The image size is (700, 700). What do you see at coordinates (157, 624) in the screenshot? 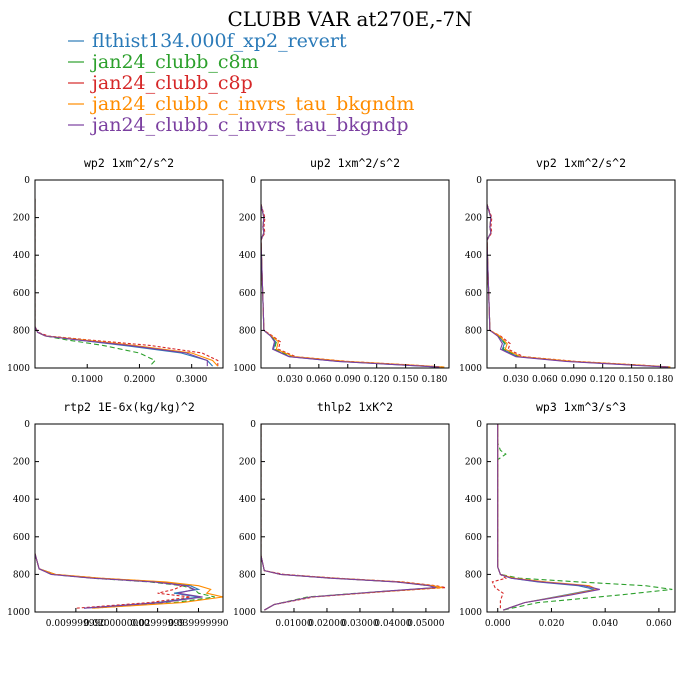
I see `x-tick-label: 0.02999999` at bounding box center [157, 624].